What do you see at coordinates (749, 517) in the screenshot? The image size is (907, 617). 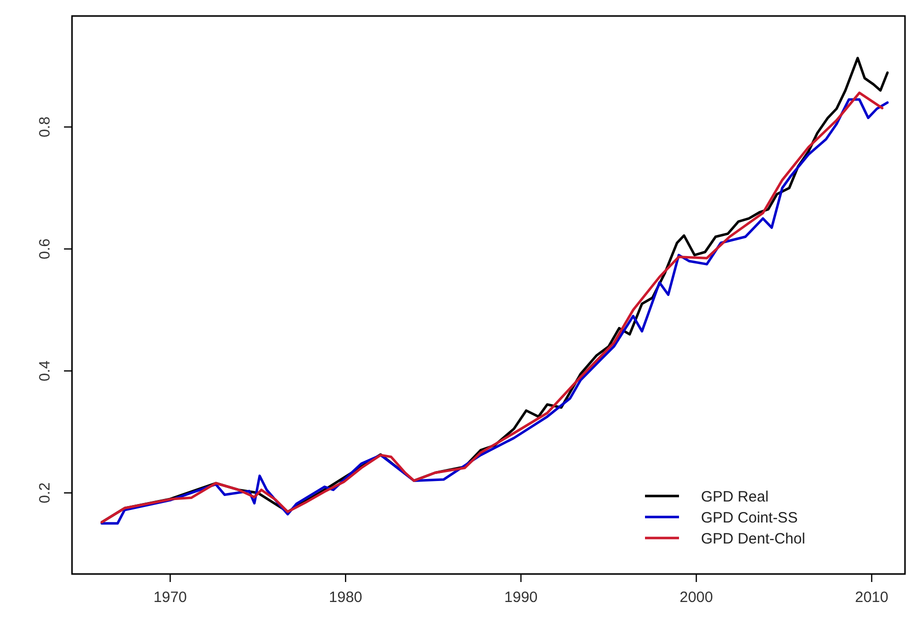 I see `legend-label: GPD Coint-SS` at bounding box center [749, 517].